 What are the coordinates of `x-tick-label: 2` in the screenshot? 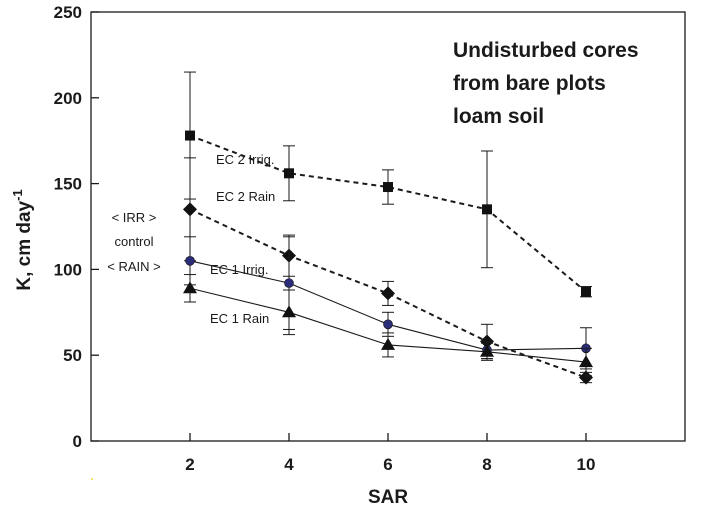 It's located at (189, 464).